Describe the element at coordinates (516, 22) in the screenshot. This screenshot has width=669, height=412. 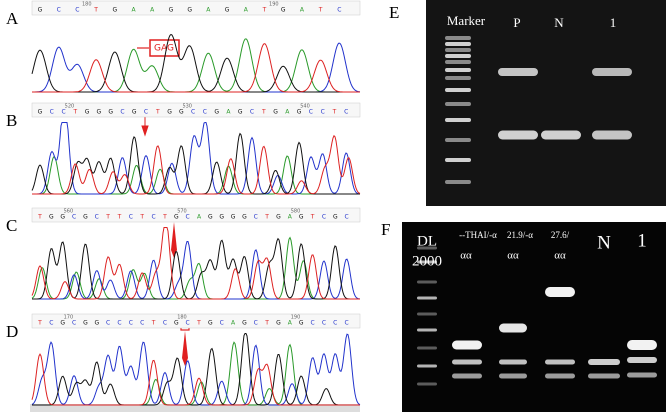
I see `lane-label: P` at that location.